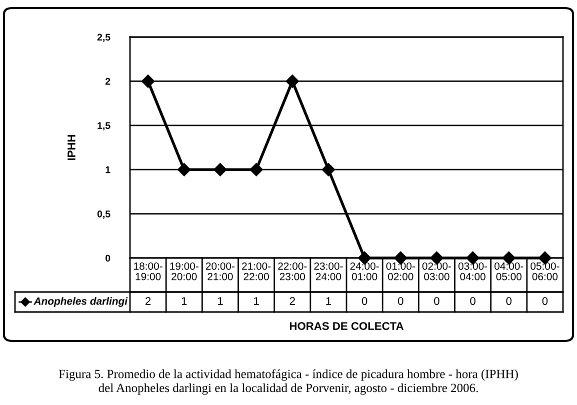 This screenshot has width=577, height=405. I want to click on y-tick-label: 1,5, so click(104, 126).